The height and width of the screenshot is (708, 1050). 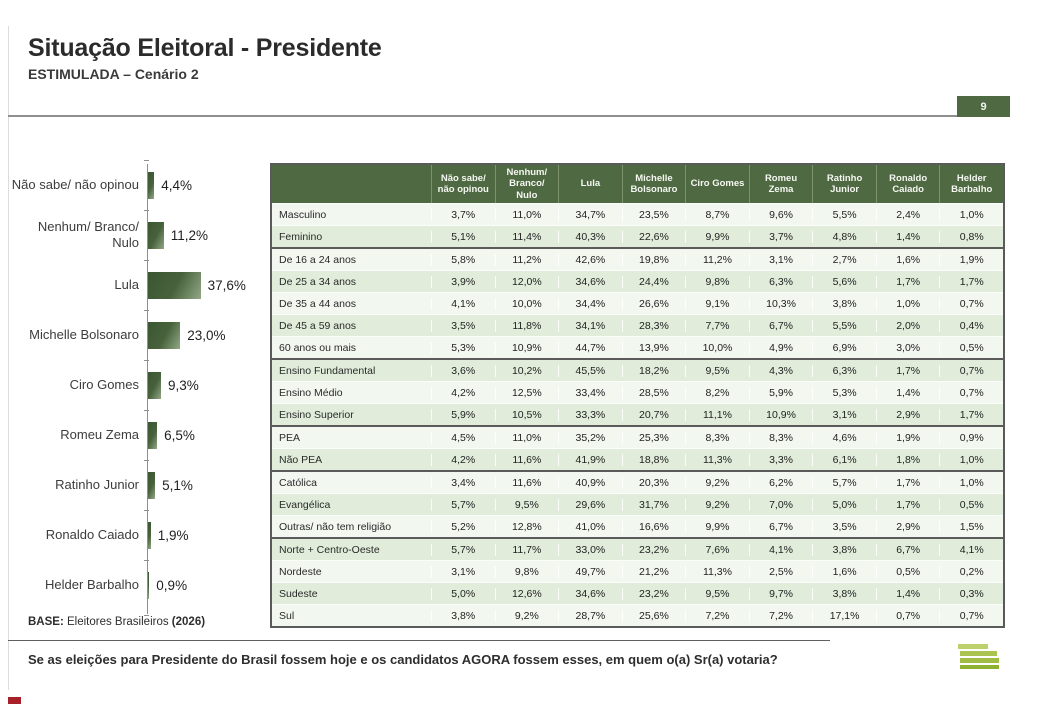 I want to click on table-cell: 9,6%, so click(x=780, y=214).